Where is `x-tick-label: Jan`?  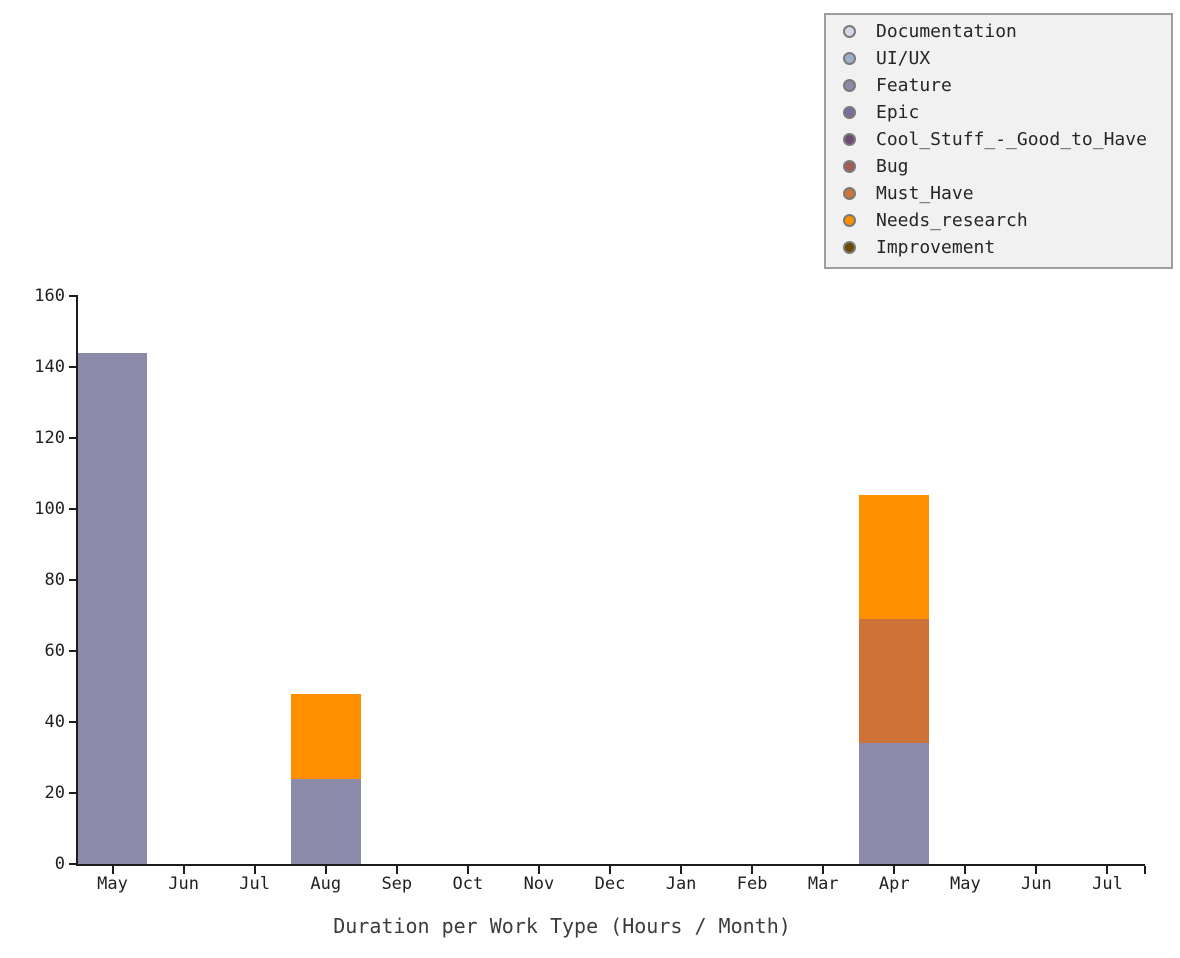 x-tick-label: Jan is located at coordinates (681, 884).